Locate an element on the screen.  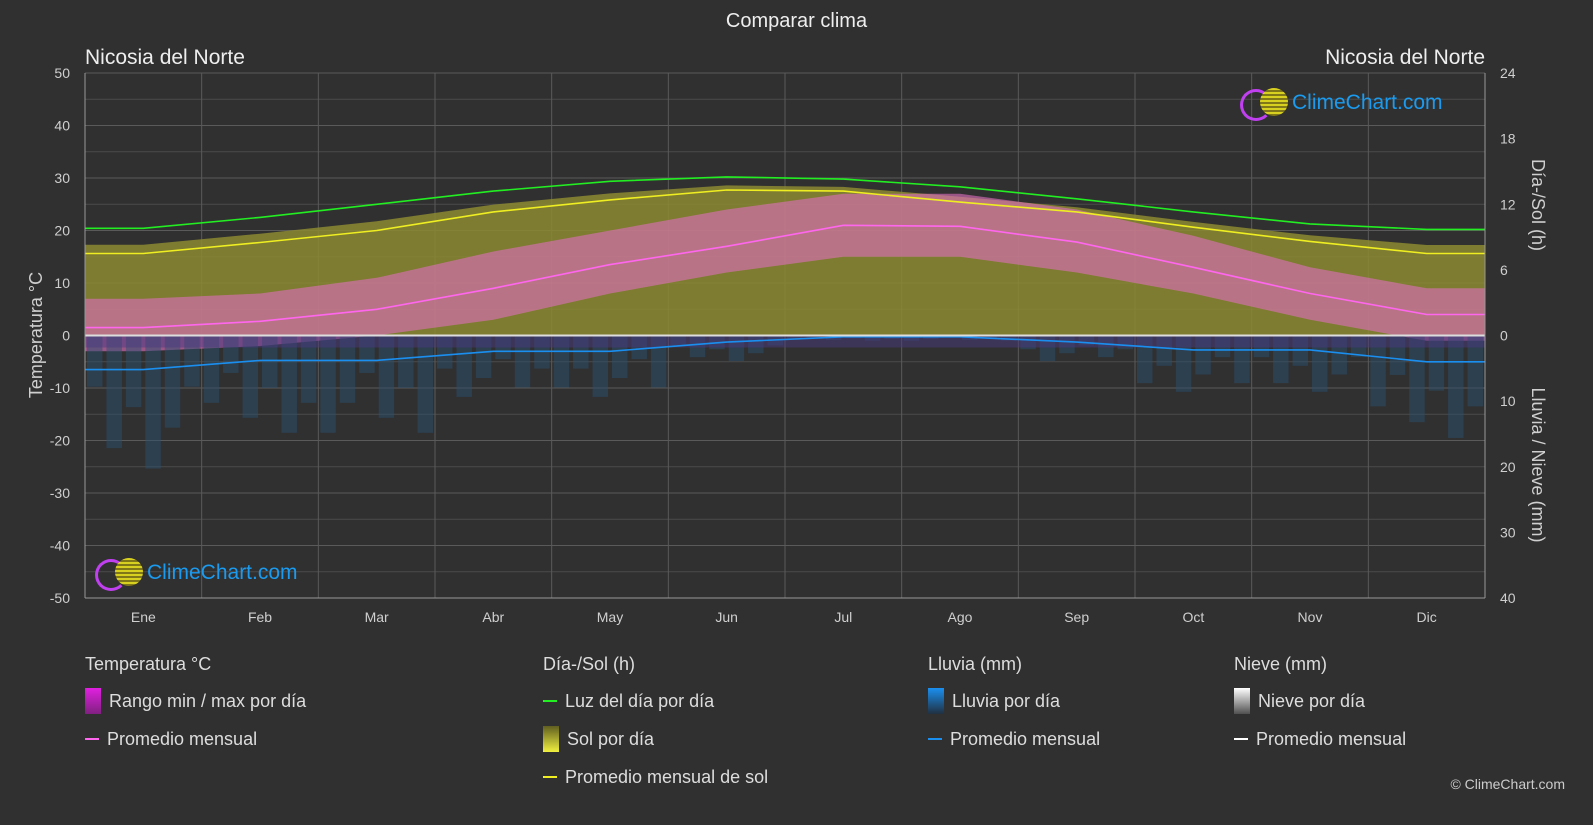
legend-header: Lluvia (mm) is located at coordinates (975, 664).